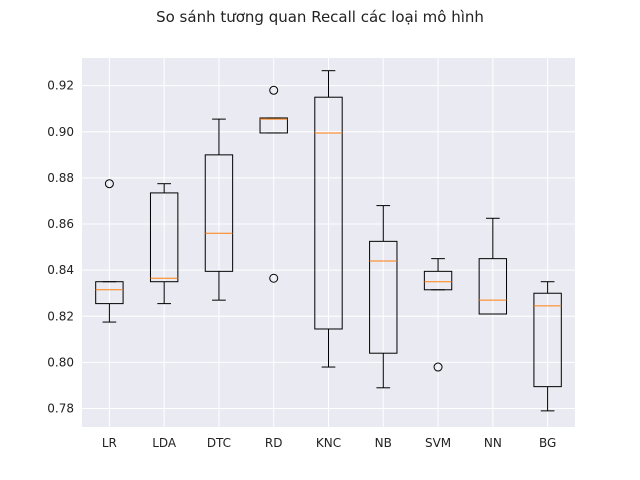 This screenshot has width=640, height=480. I want to click on box-nn, so click(493, 266).